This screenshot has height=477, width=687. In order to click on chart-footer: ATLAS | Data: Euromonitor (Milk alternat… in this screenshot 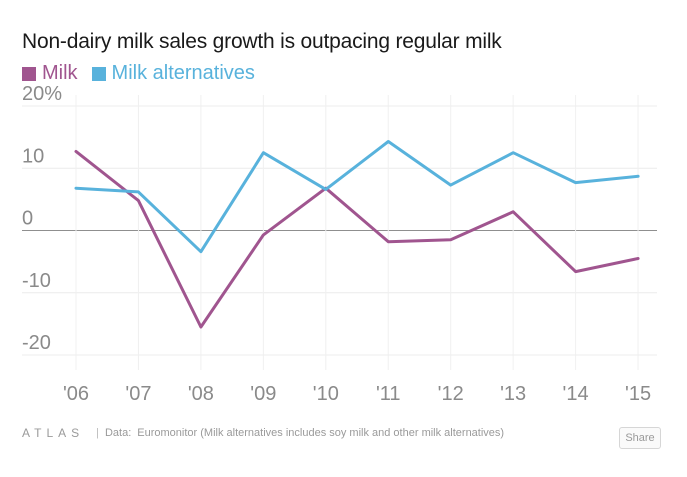, I will do `click(263, 433)`.